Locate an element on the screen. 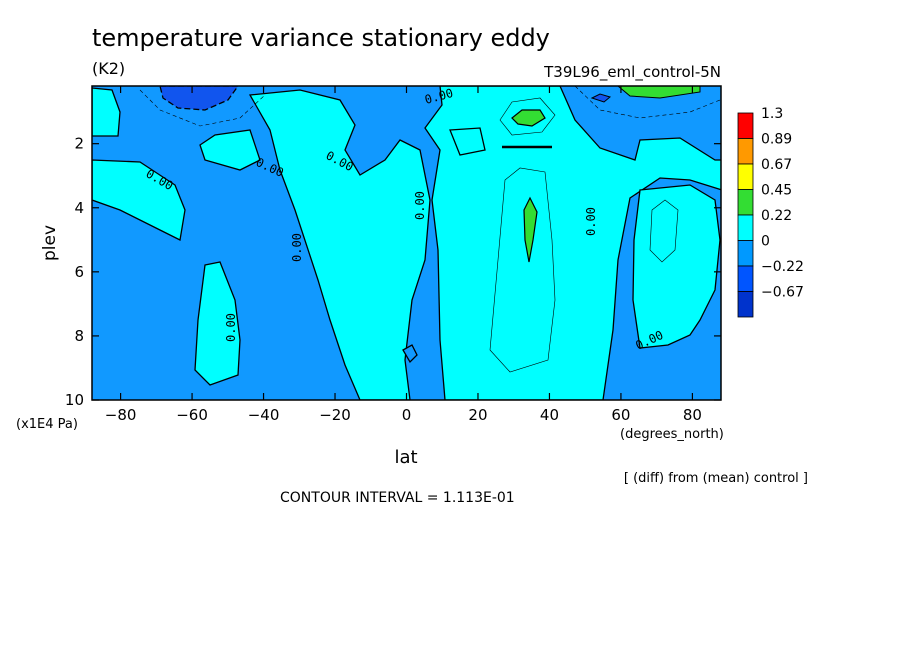 This screenshot has height=654, width=904. y-tick-label: 2 is located at coordinates (79, 144).